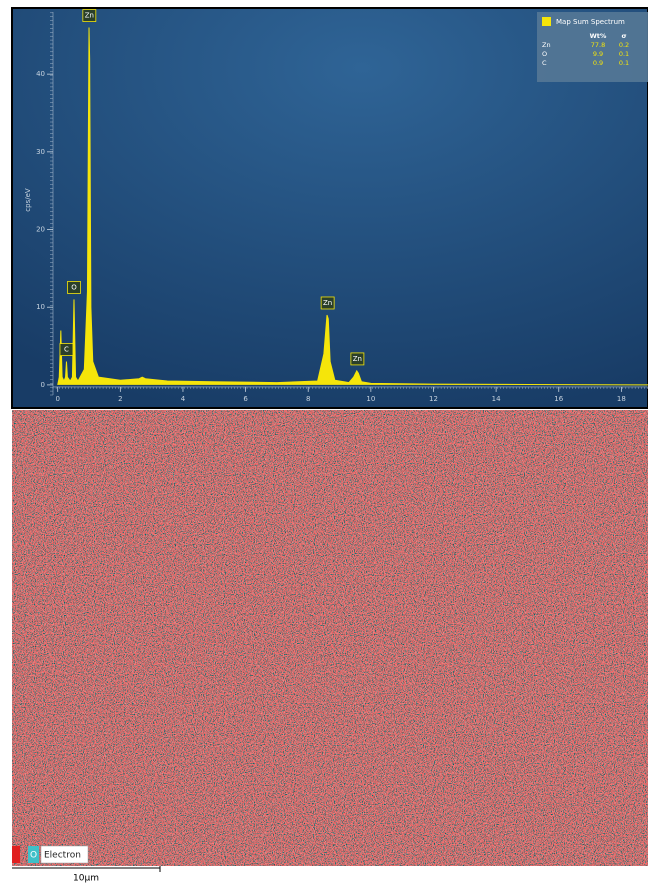  What do you see at coordinates (598, 45) in the screenshot?
I see `legend-wt: 77.8` at bounding box center [598, 45].